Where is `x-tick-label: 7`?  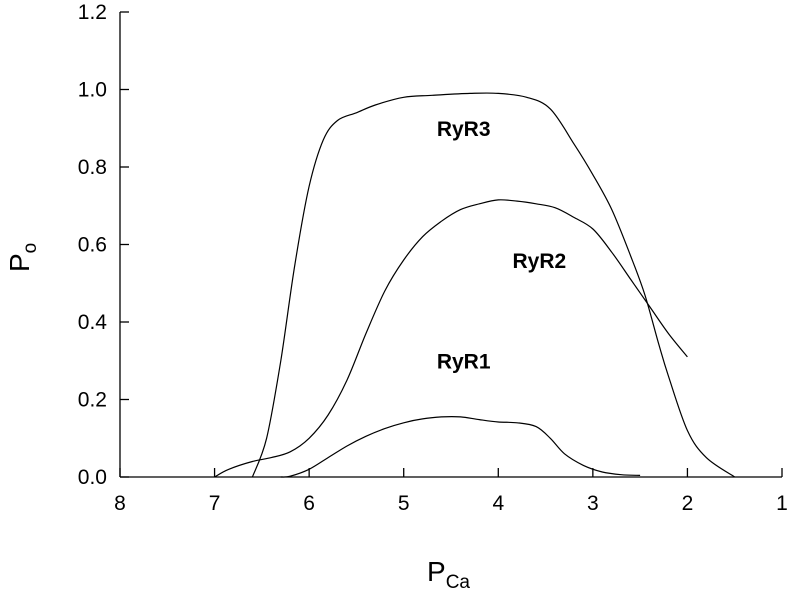 x-tick-label: 7 is located at coordinates (215, 503).